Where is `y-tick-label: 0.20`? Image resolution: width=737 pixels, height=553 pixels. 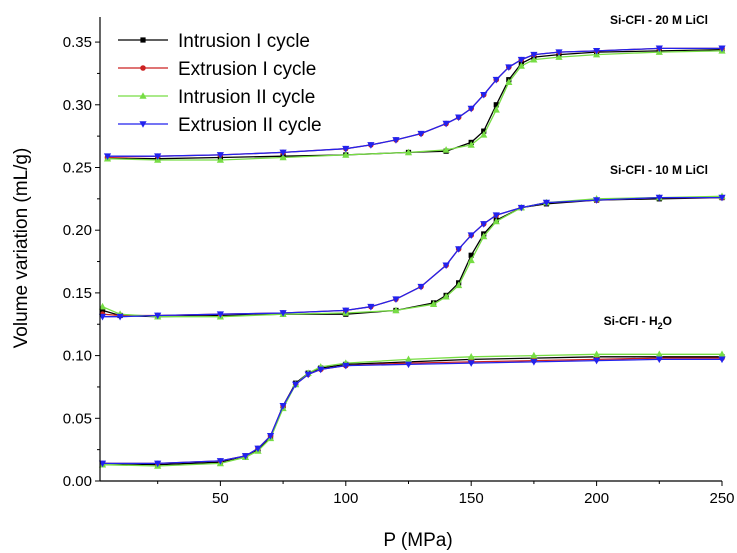
y-tick-label: 0.20 is located at coordinates (77, 230).